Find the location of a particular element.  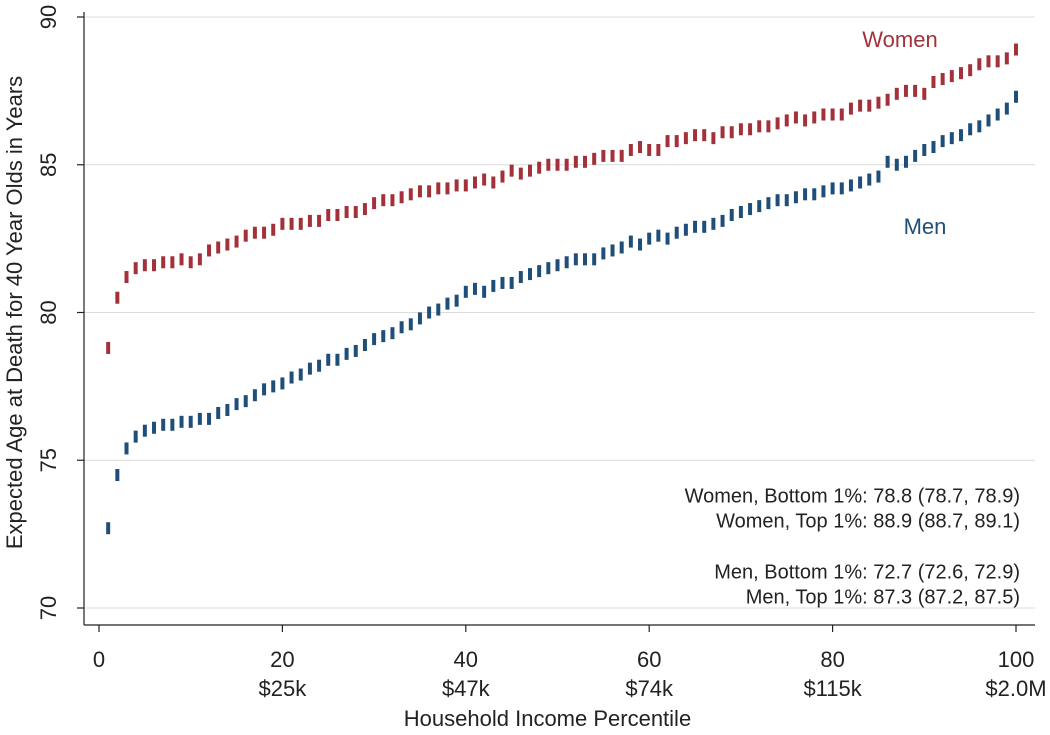

y-tick-label: 85 is located at coordinates (48, 165).